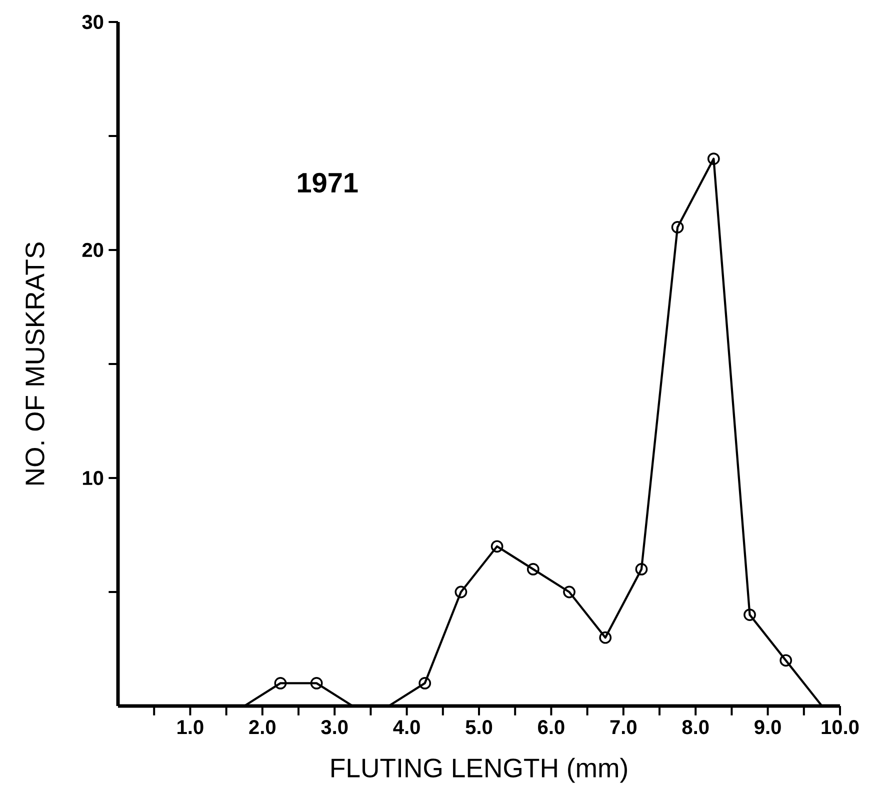 The image size is (882, 804). I want to click on x-tick-label: 8.0, so click(695, 727).